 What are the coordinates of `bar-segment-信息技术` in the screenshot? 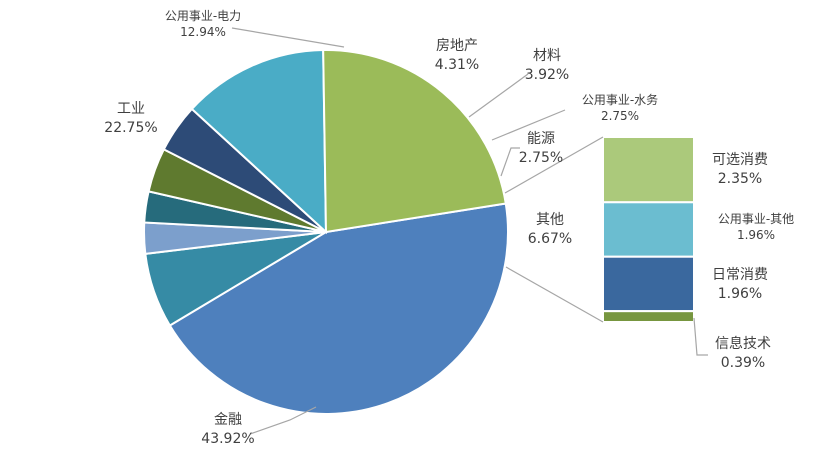 It's located at (648, 317).